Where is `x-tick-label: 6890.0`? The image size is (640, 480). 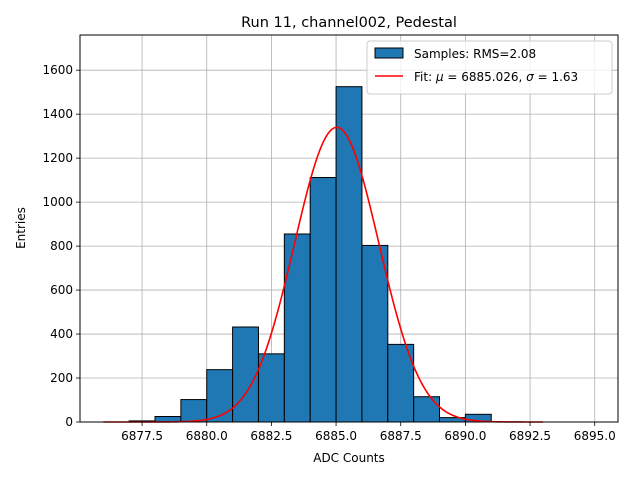
x-tick-label: 6890.0 is located at coordinates (465, 436).